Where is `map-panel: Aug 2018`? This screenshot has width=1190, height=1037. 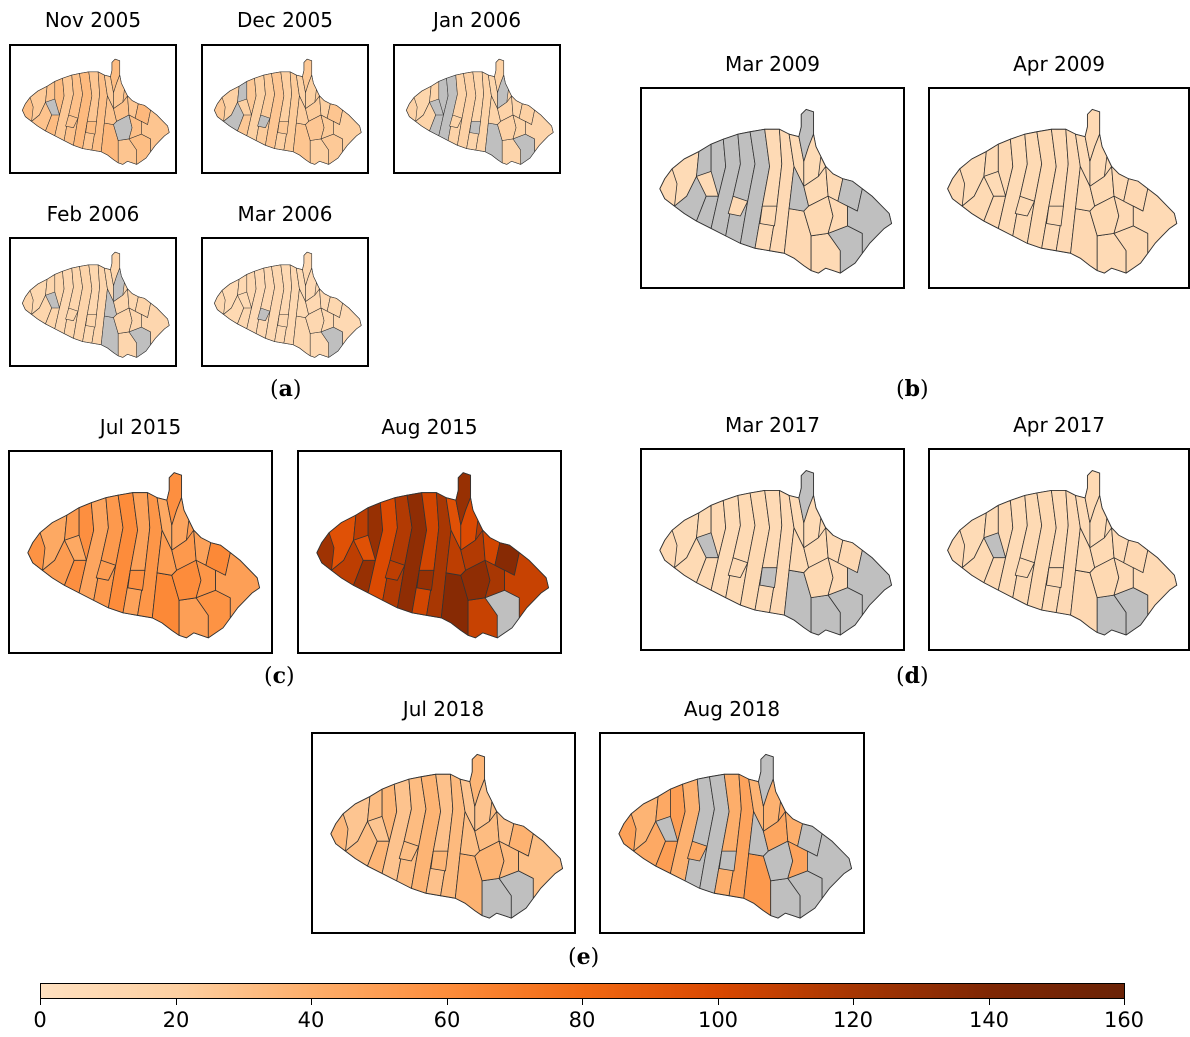
map-panel: Aug 2018 is located at coordinates (732, 815).